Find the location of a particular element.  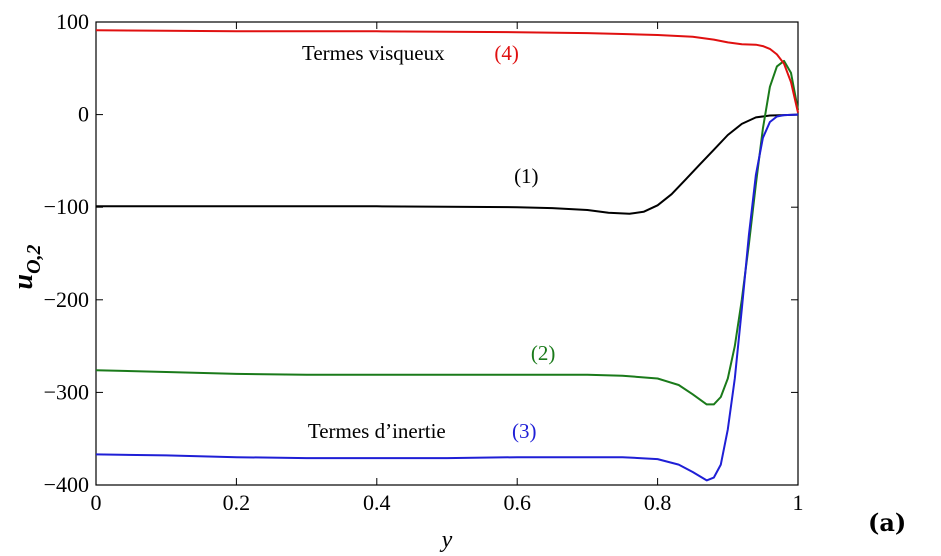

y-tick-label: −400 is located at coordinates (66, 484).